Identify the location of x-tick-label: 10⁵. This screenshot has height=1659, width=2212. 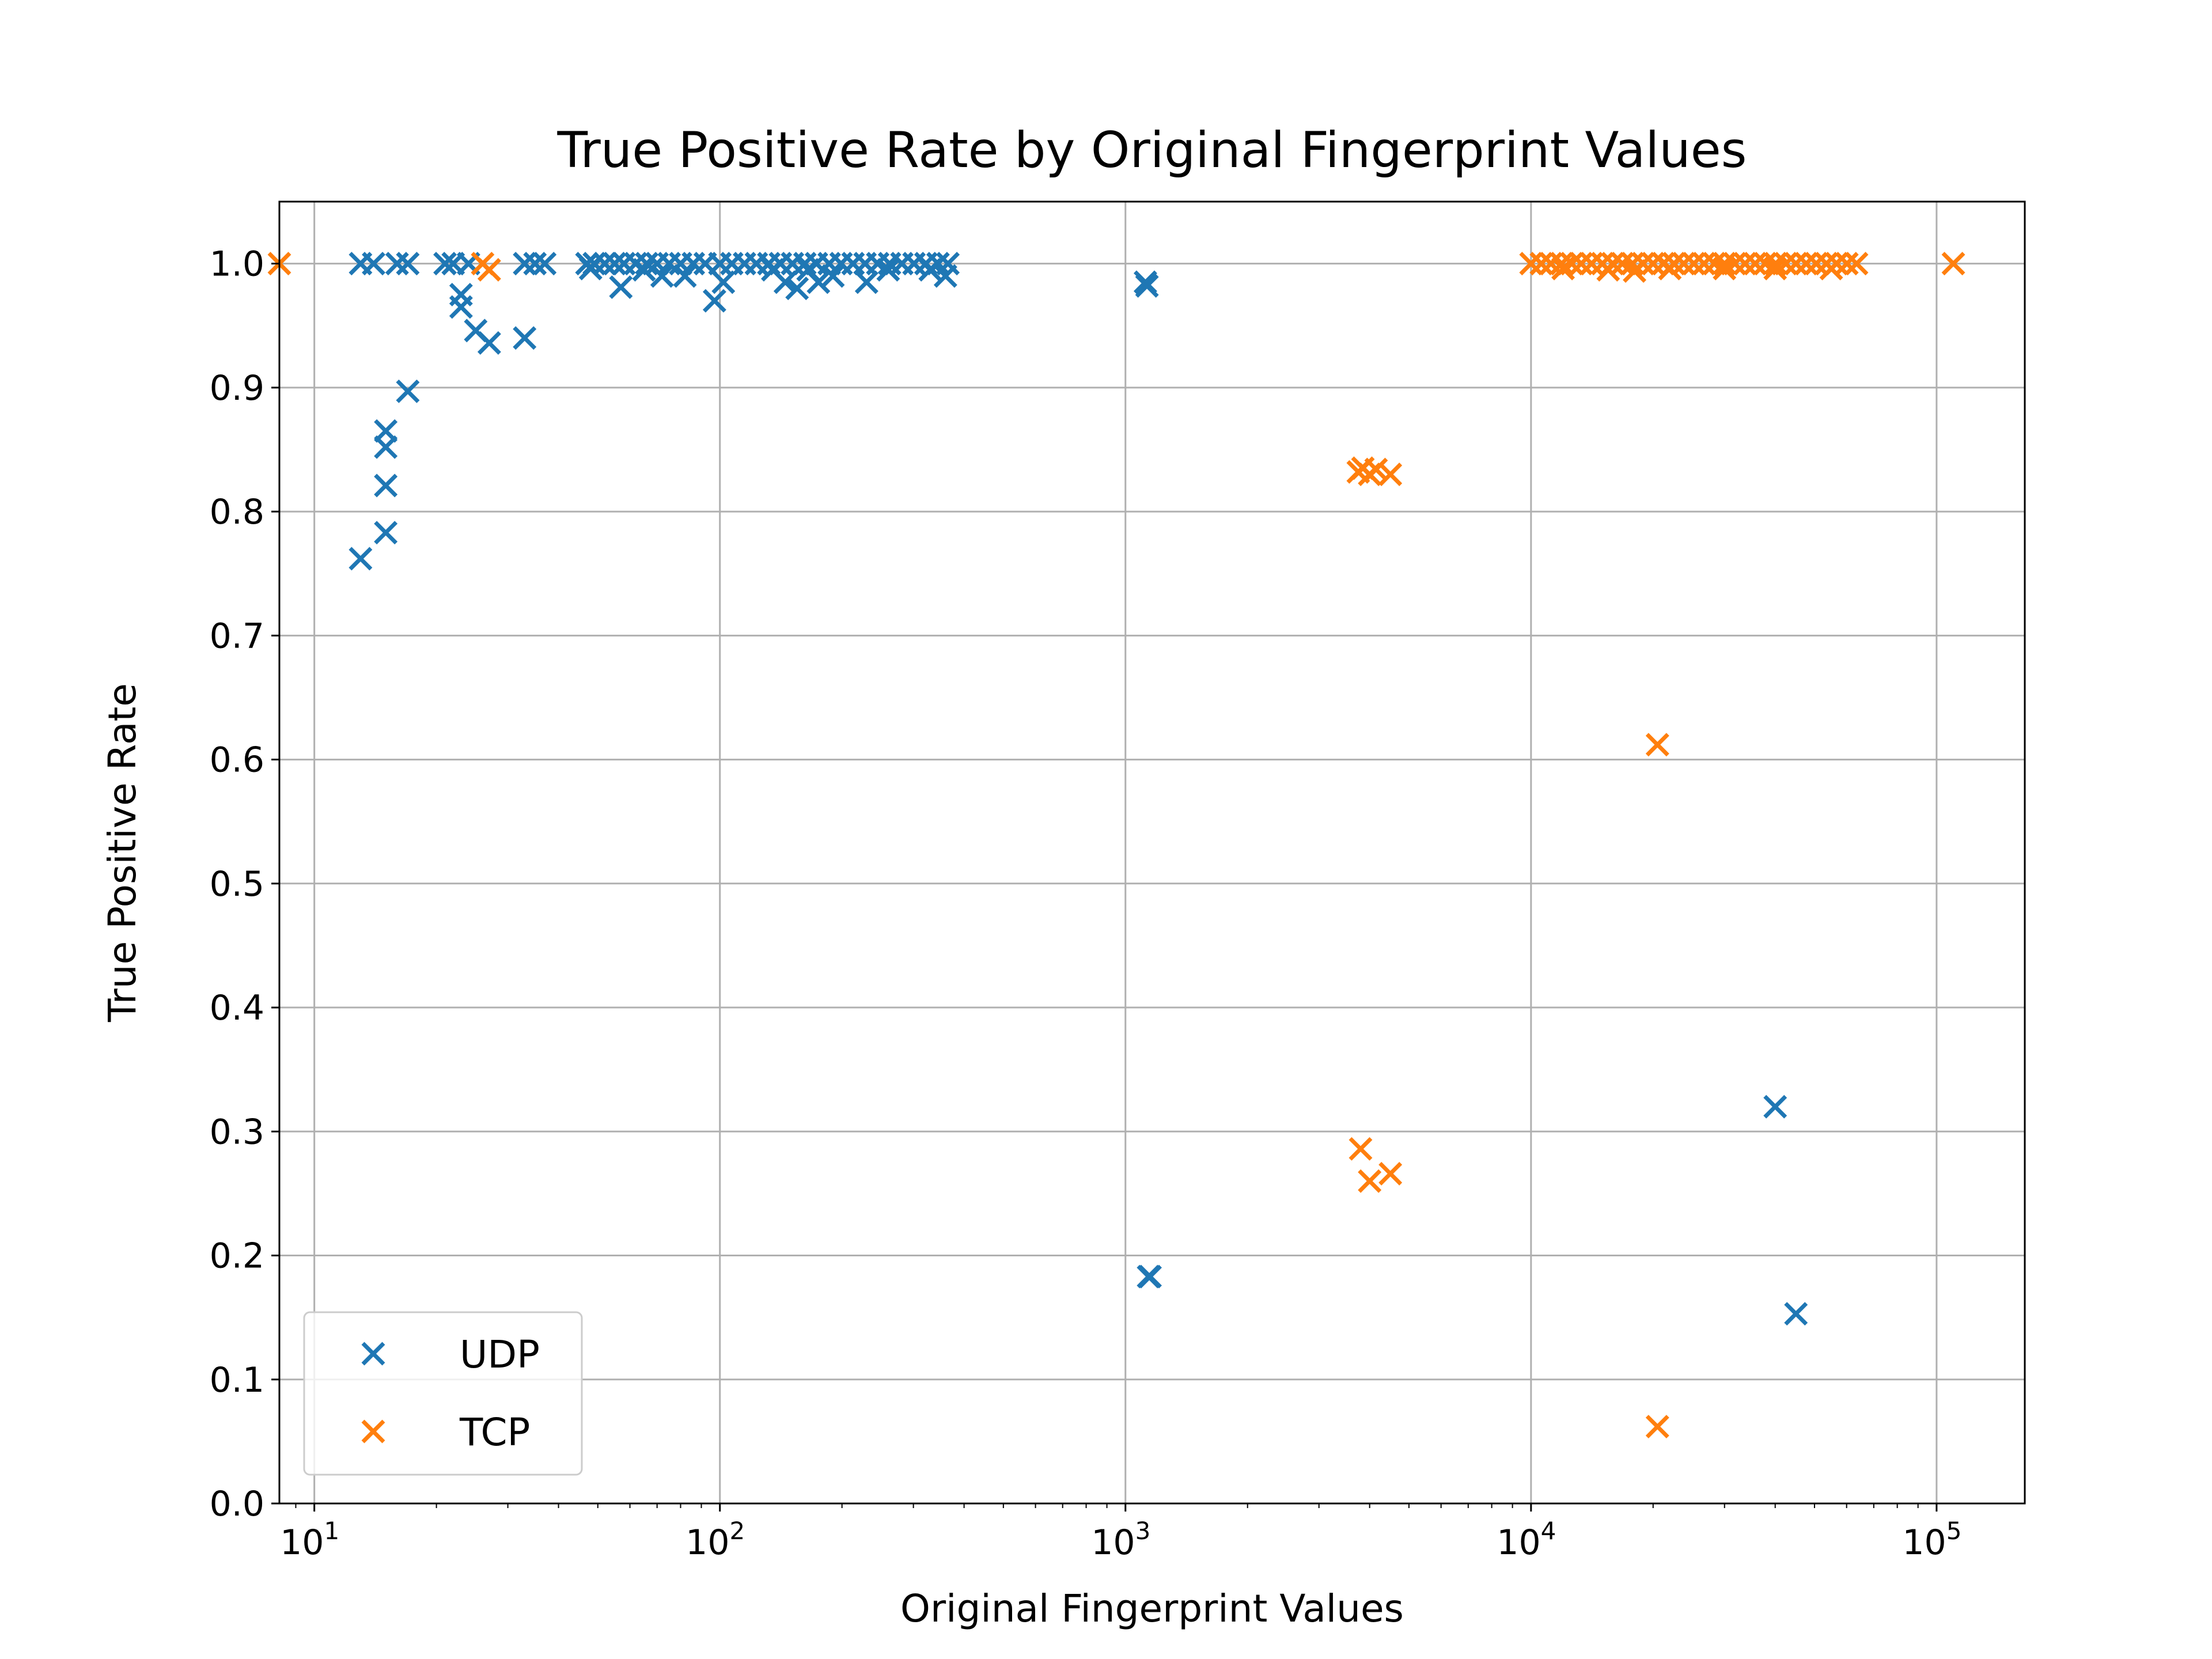
(1931, 1540).